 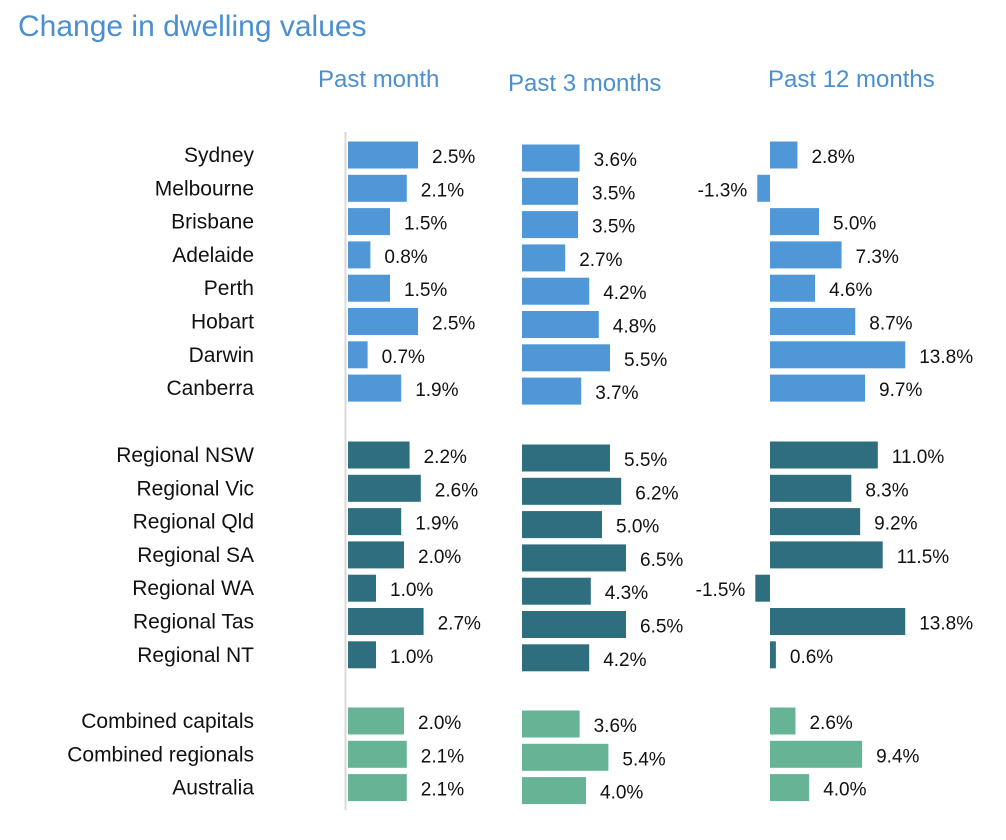 What do you see at coordinates (377, 754) in the screenshot?
I see `bar-combined-regionals-past-month` at bounding box center [377, 754].